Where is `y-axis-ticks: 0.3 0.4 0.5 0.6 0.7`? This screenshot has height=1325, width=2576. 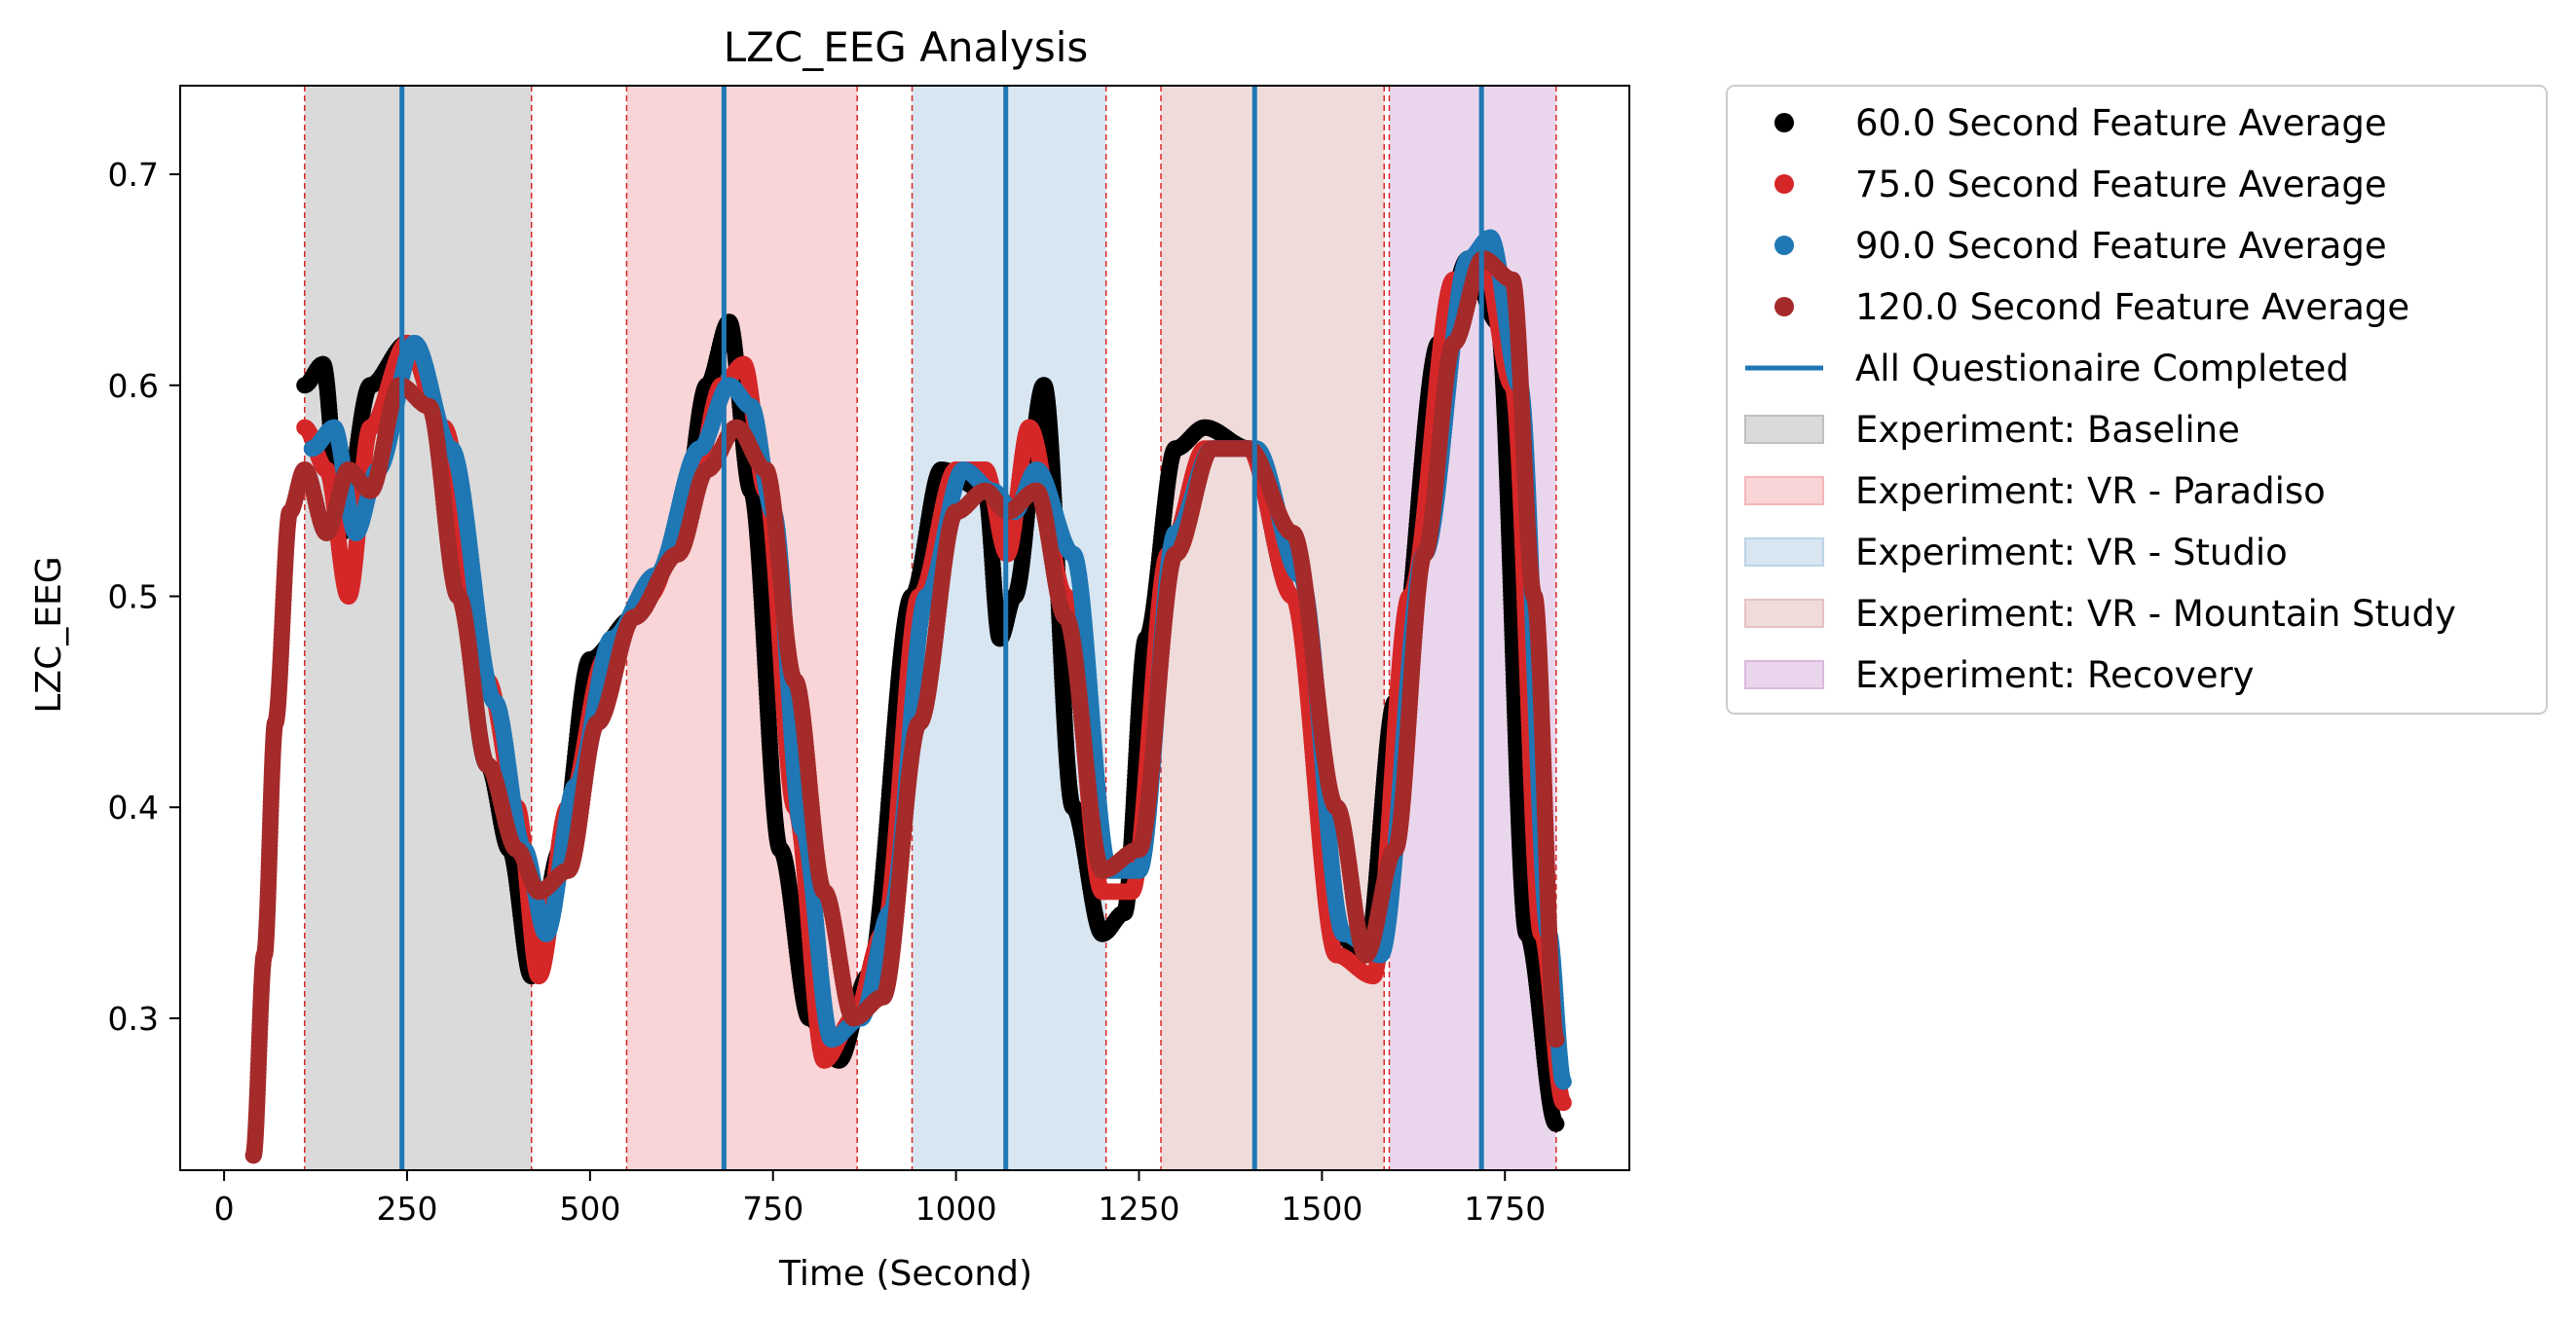 y-axis-ticks: 0.3 0.4 0.5 0.6 0.7 is located at coordinates (144, 597).